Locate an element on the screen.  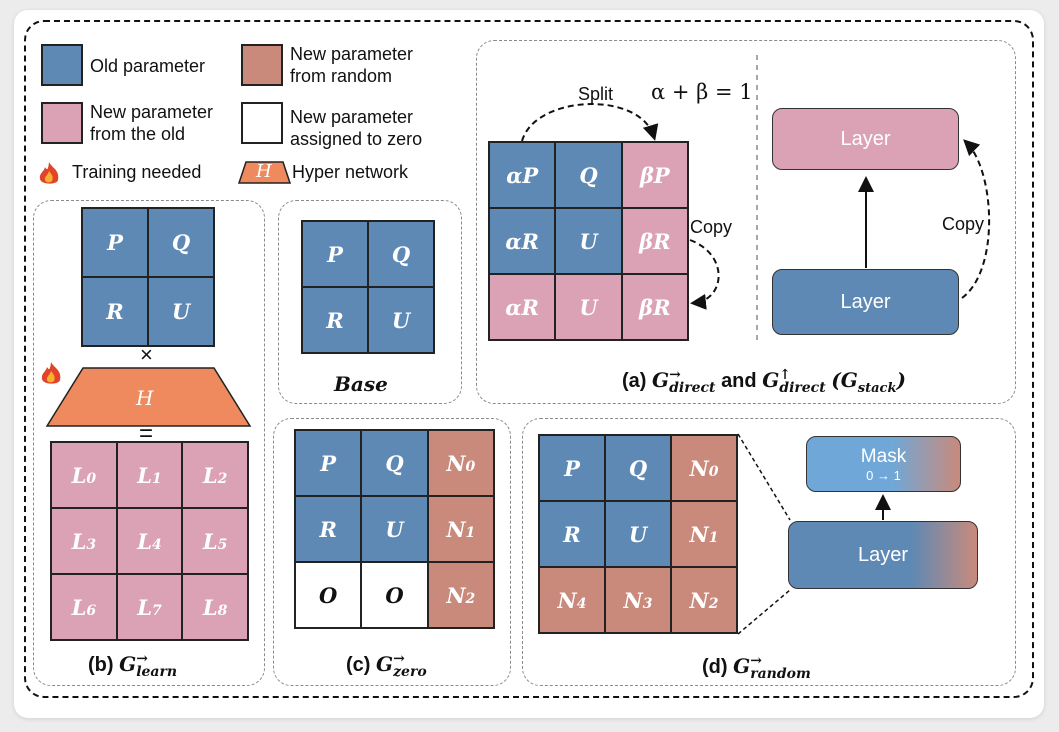
direct-matrix: αP Q βP αR U βR αR U βR is located at coordinates (588, 241).